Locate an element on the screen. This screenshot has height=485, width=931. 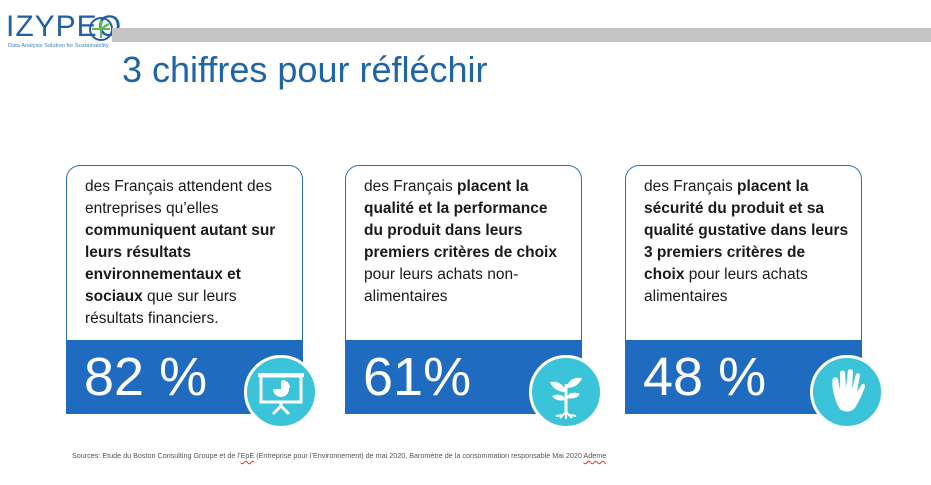
stat-value: 61% is located at coordinates (417, 377).